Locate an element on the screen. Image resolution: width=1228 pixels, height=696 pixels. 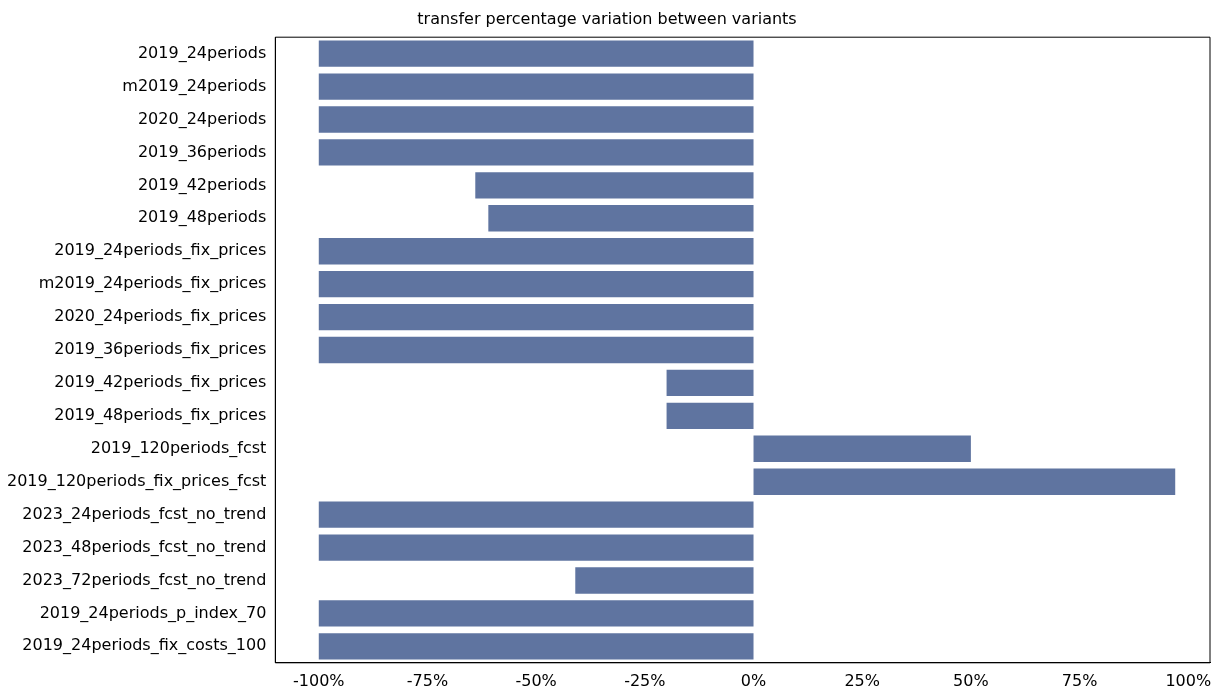
x-tick-label: -50% is located at coordinates (536, 680).